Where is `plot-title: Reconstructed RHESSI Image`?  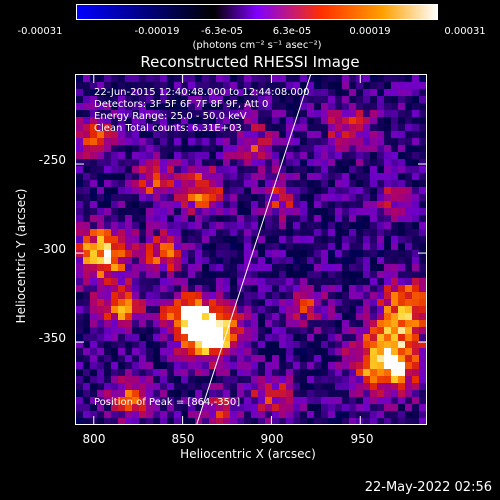 plot-title: Reconstructed RHESSI Image is located at coordinates (250, 62).